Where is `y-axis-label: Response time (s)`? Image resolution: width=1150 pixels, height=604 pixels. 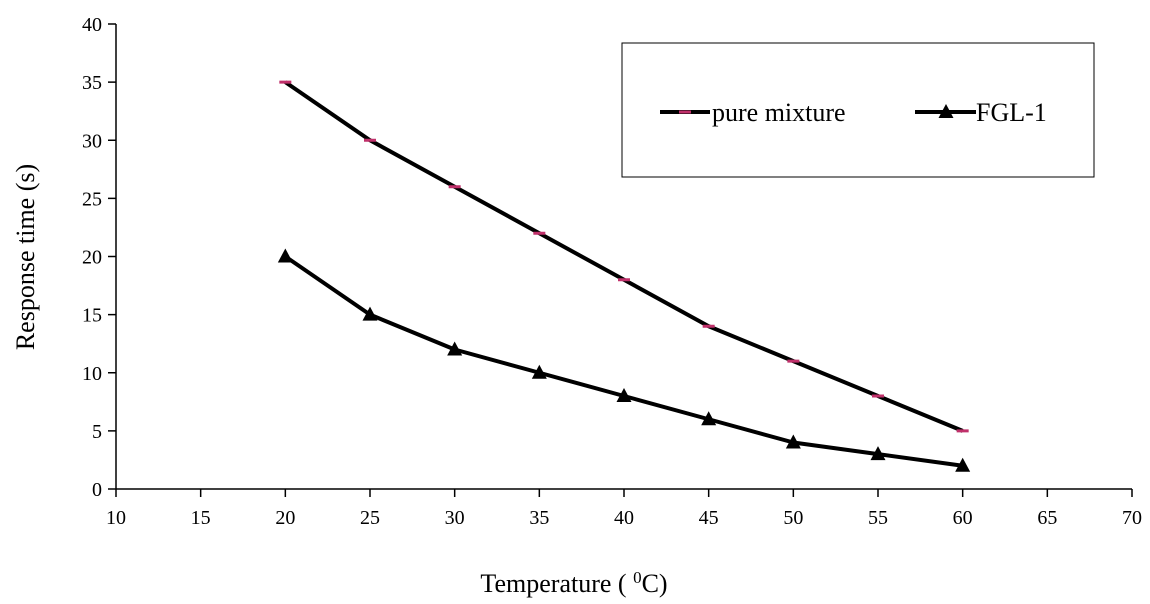 y-axis-label: Response time (s) is located at coordinates (25, 257).